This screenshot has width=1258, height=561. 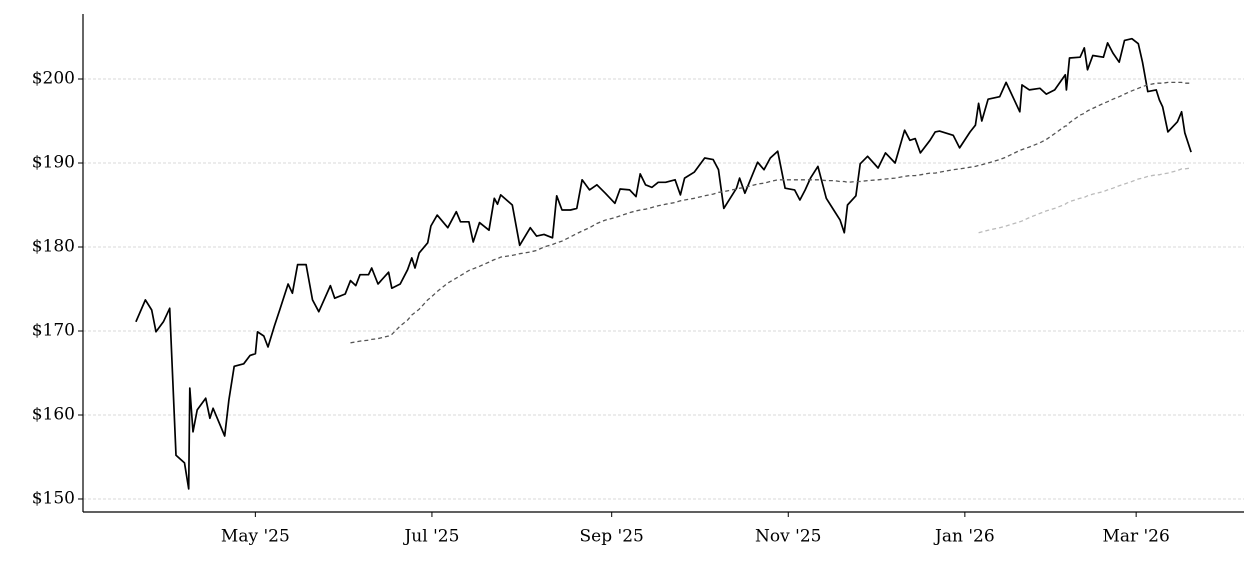 What do you see at coordinates (53, 79) in the screenshot?
I see `y-tick-label: $200` at bounding box center [53, 79].